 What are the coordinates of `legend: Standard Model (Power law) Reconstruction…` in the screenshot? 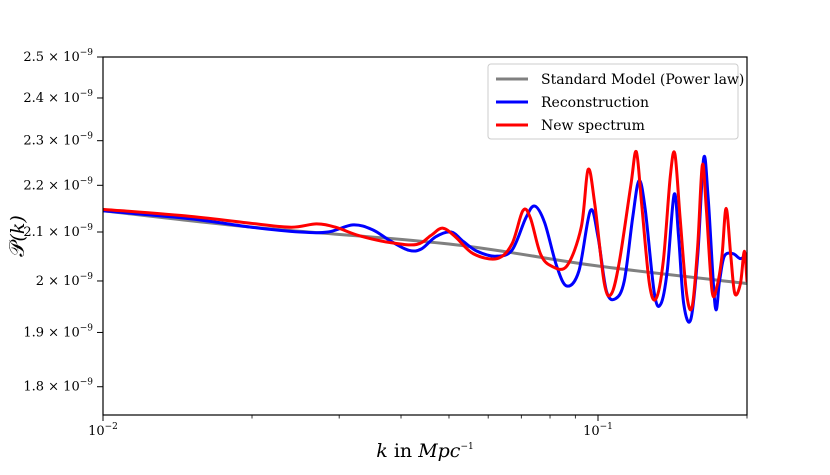 It's located at (615, 101).